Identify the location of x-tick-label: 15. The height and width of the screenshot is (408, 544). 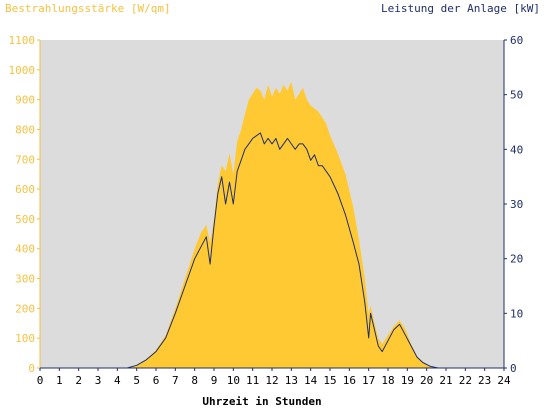
(329, 380).